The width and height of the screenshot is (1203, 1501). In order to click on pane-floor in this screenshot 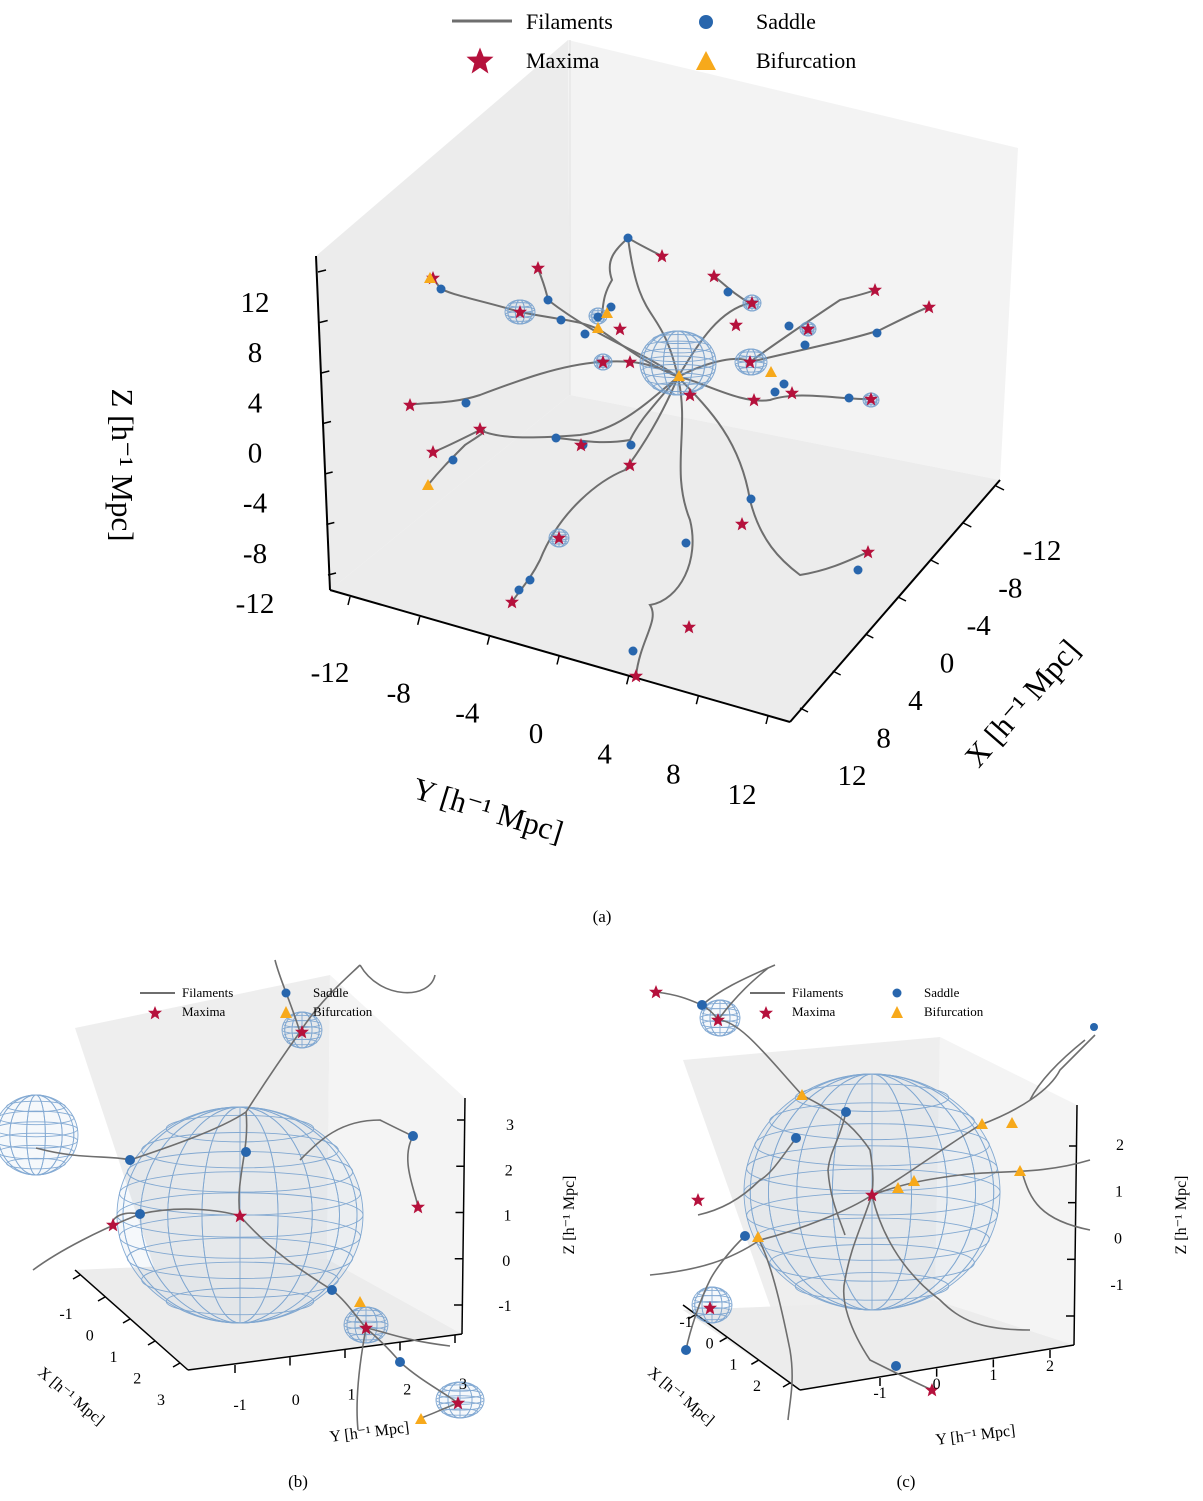, I will do `click(665, 558)`.